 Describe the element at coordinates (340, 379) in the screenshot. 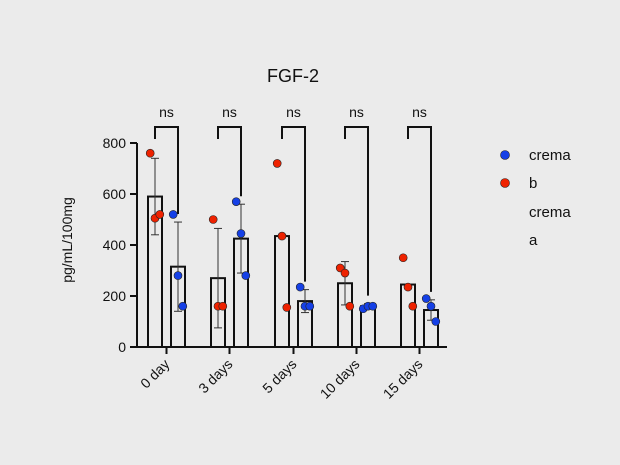

I see `x-tick-label: 10 days` at that location.